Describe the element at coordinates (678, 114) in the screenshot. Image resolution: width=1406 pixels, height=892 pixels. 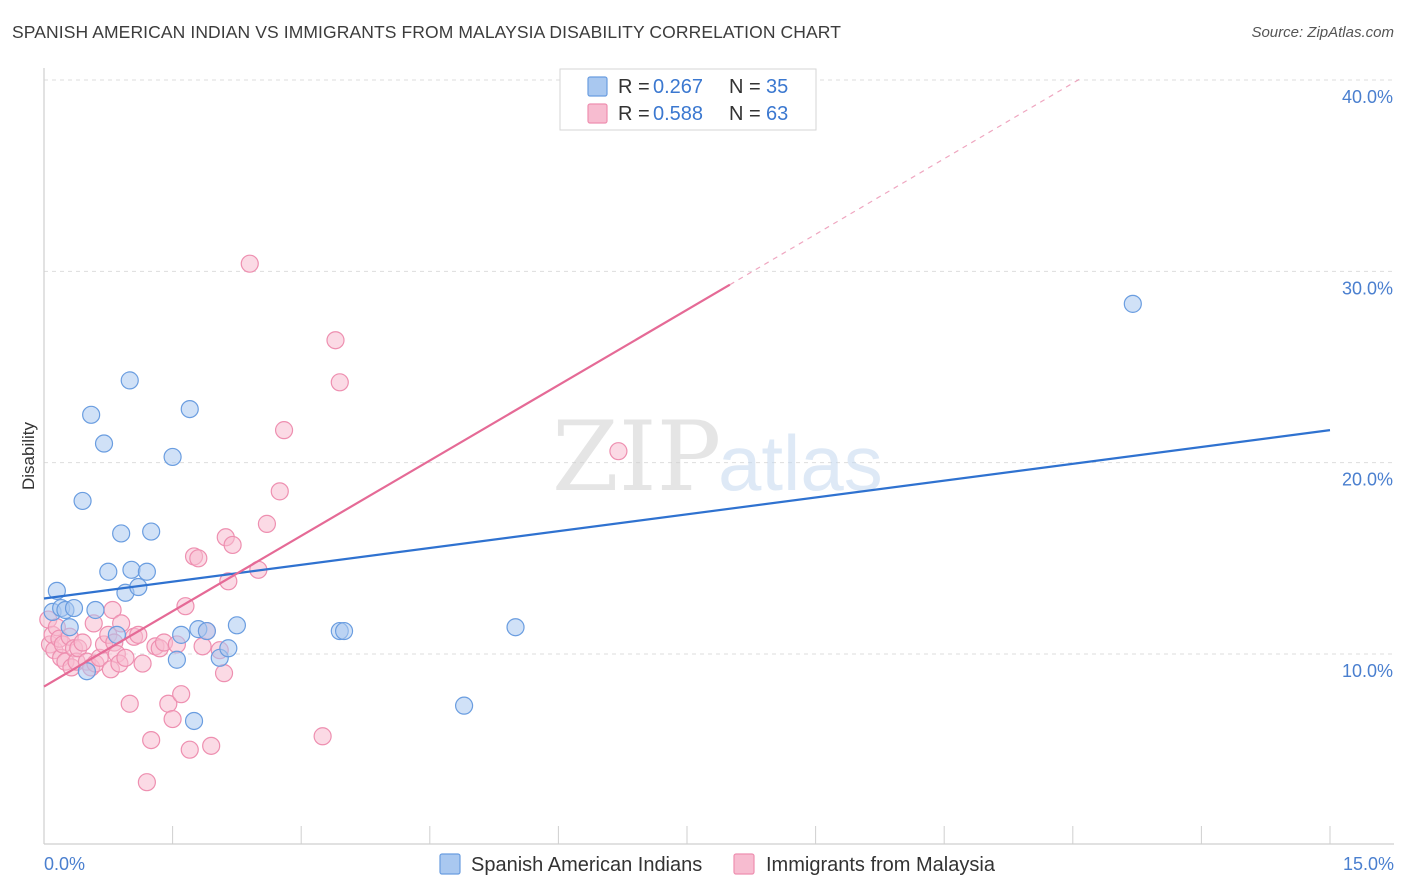
I see `stats-r-value-pink: 0.588` at that location.